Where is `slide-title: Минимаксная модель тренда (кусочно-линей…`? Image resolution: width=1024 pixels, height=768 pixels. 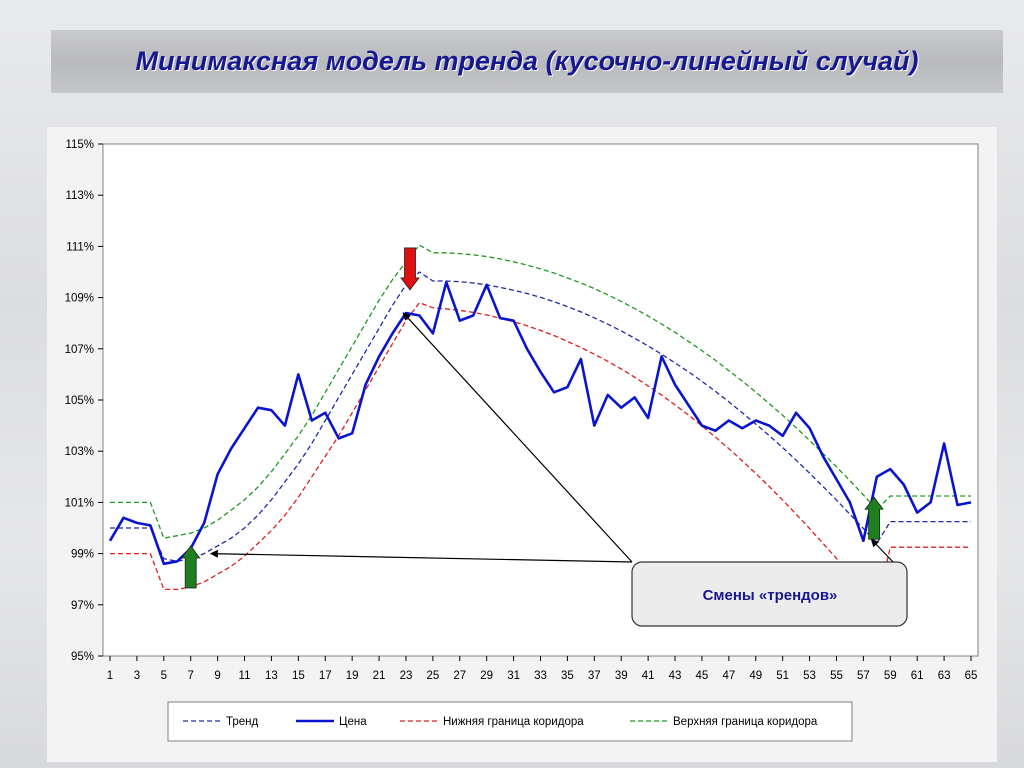 slide-title: Минимаксная модель тренда (кусочно-линей… is located at coordinates (527, 61).